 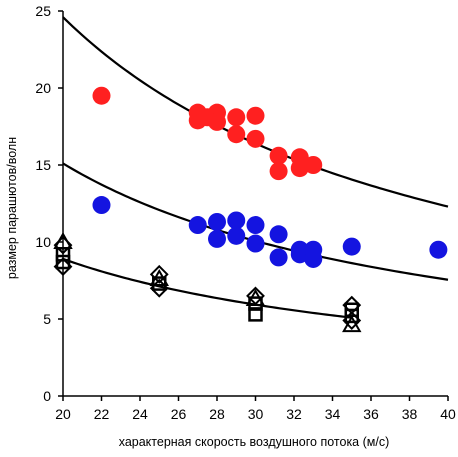 What do you see at coordinates (217, 414) in the screenshot?
I see `x-tick-label: 28` at bounding box center [217, 414].